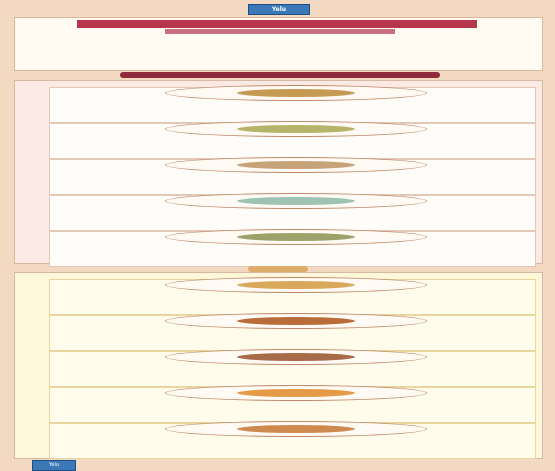 This screenshot has width=555, height=471. Describe the element at coordinates (280, 75) in the screenshot. I see `section-heading-band` at that location.